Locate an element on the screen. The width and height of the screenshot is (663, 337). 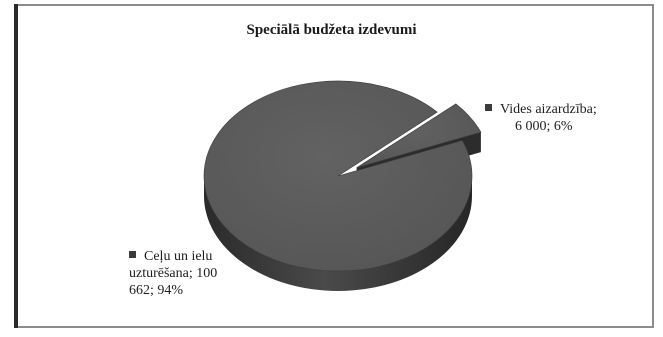
slice-label-vides-line1: Vides aizardzība; is located at coordinates (548, 109).